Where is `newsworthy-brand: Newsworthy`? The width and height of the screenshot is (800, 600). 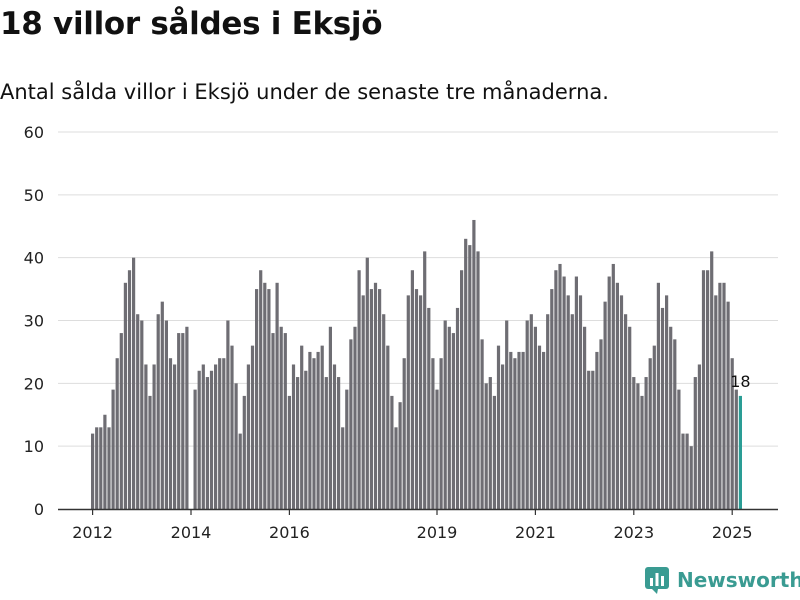 newsworthy-brand: Newsworthy is located at coordinates (722, 580).